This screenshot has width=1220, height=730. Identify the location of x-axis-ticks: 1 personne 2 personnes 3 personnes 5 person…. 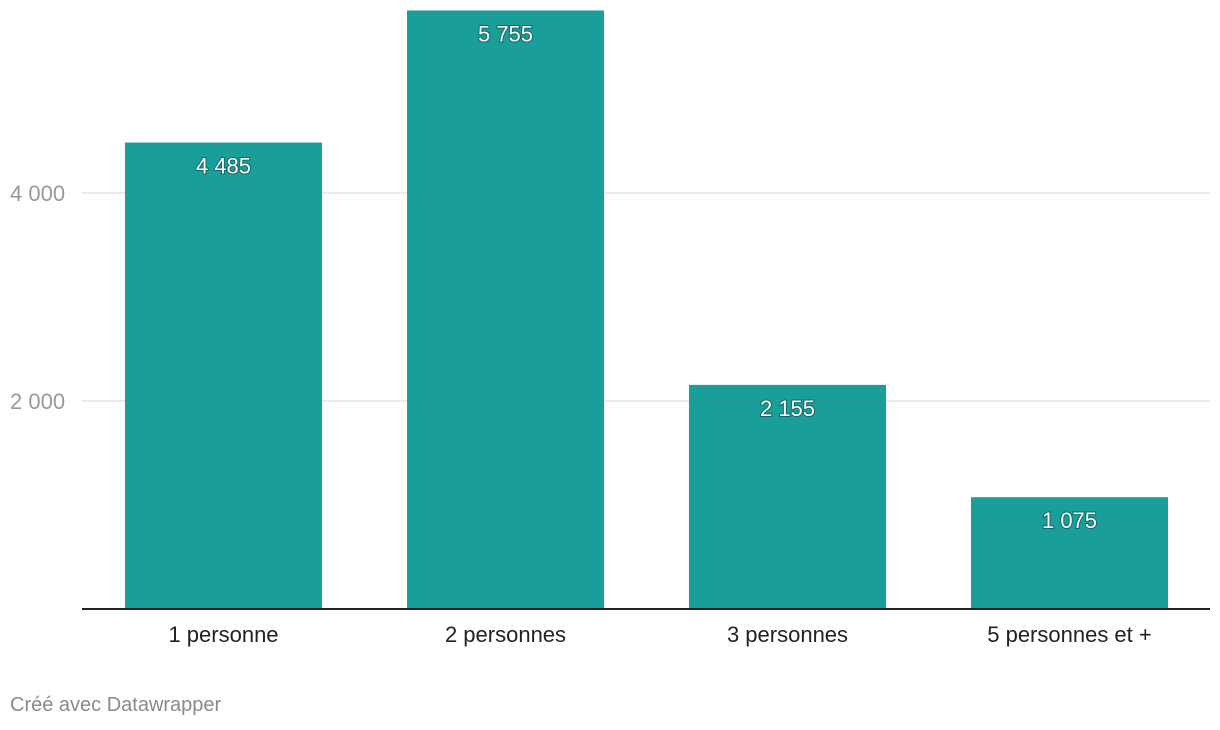
(659, 634).